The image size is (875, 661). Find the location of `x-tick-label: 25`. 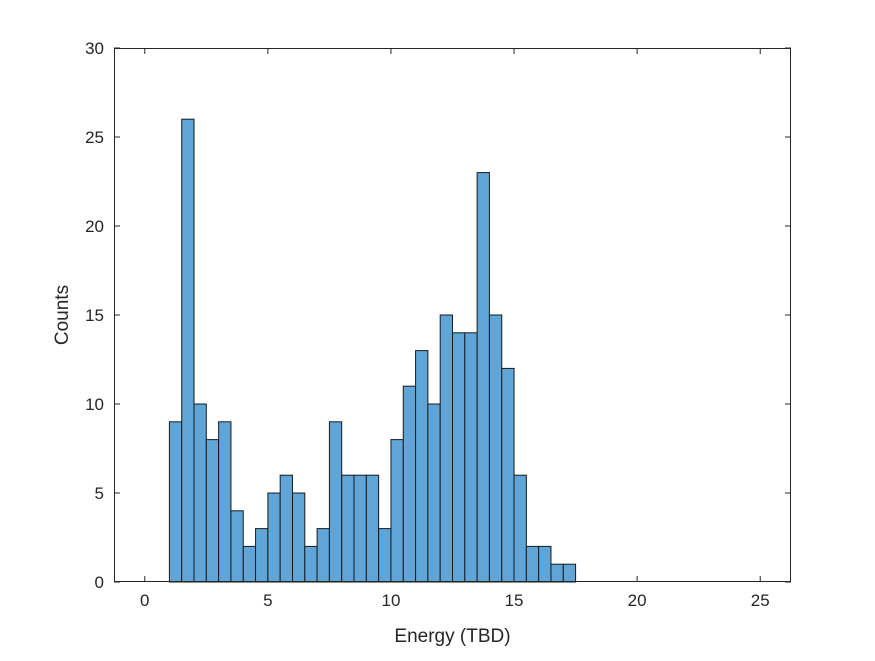

x-tick-label: 25 is located at coordinates (760, 600).